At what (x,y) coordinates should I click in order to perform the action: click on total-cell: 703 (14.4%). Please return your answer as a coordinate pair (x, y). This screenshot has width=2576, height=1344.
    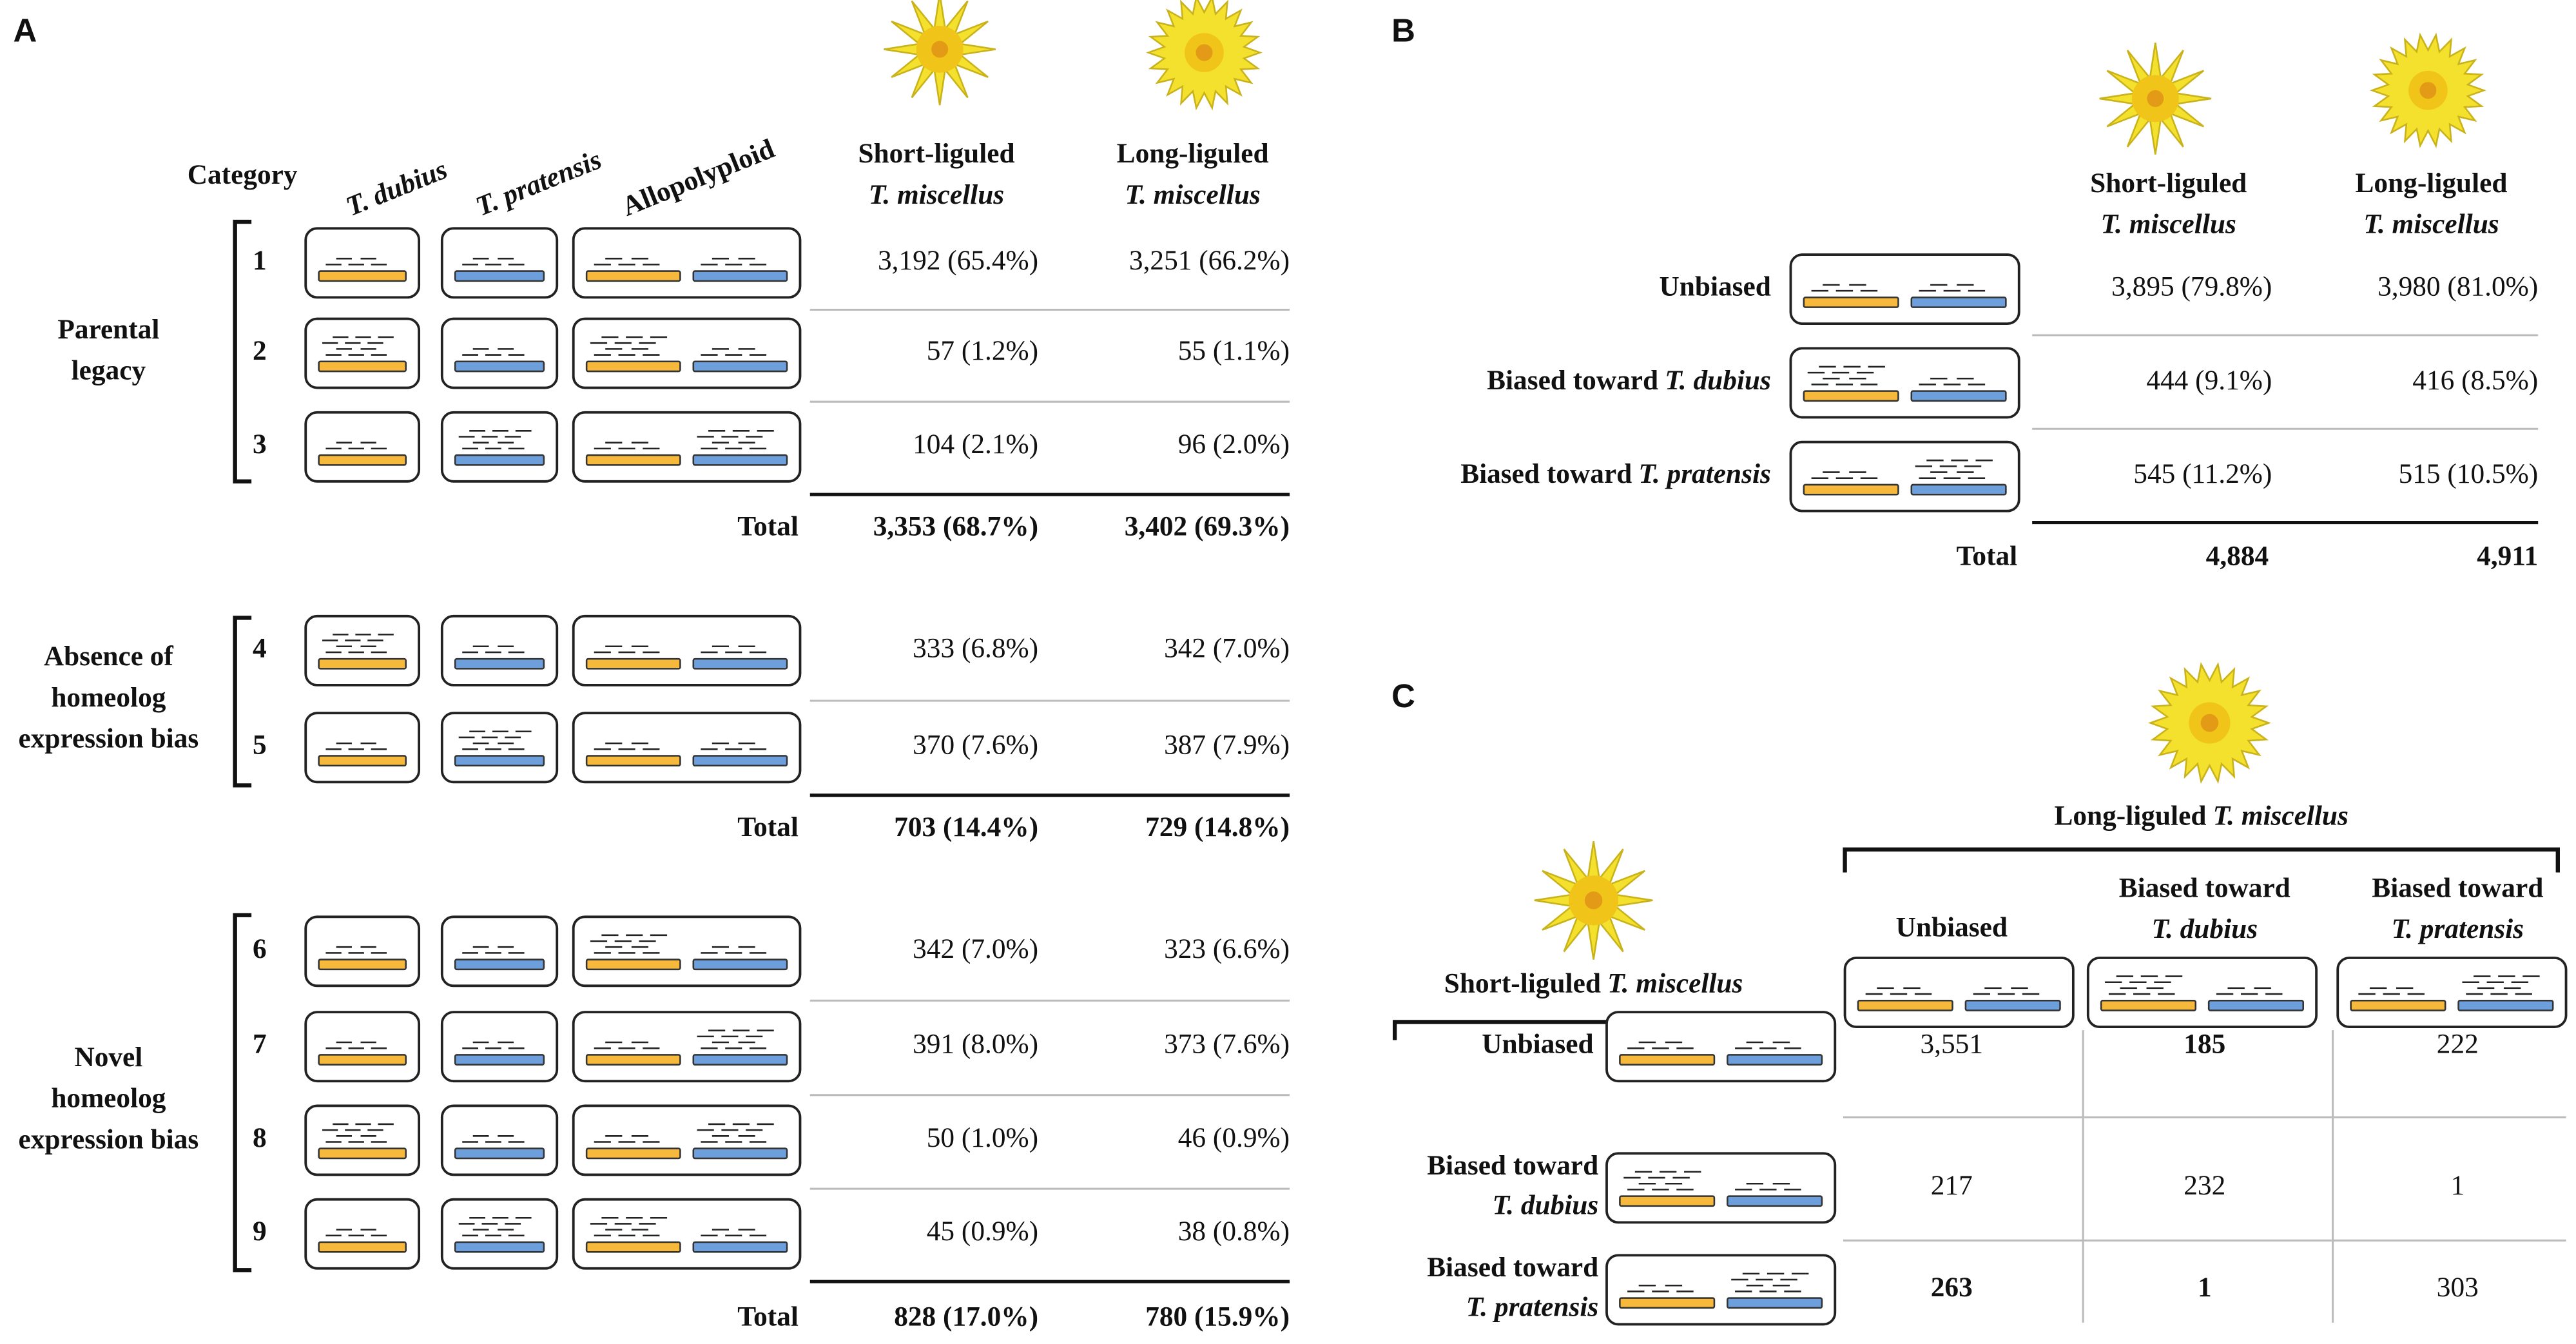
    Looking at the image, I should click on (966, 827).